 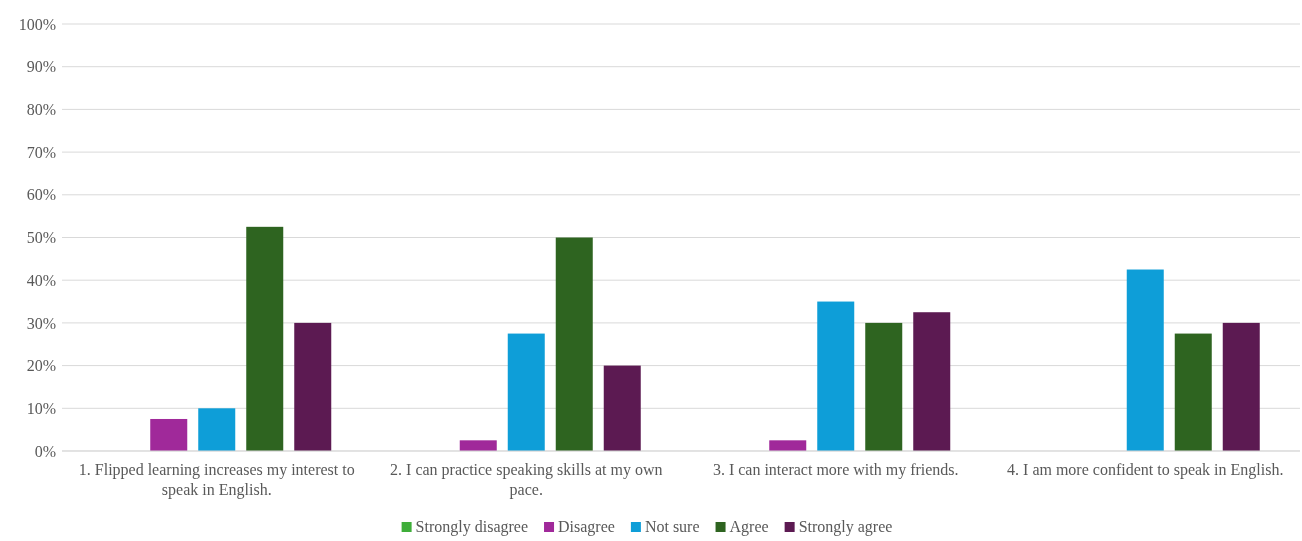 I want to click on y-tick-label: 40%, so click(x=41, y=280).